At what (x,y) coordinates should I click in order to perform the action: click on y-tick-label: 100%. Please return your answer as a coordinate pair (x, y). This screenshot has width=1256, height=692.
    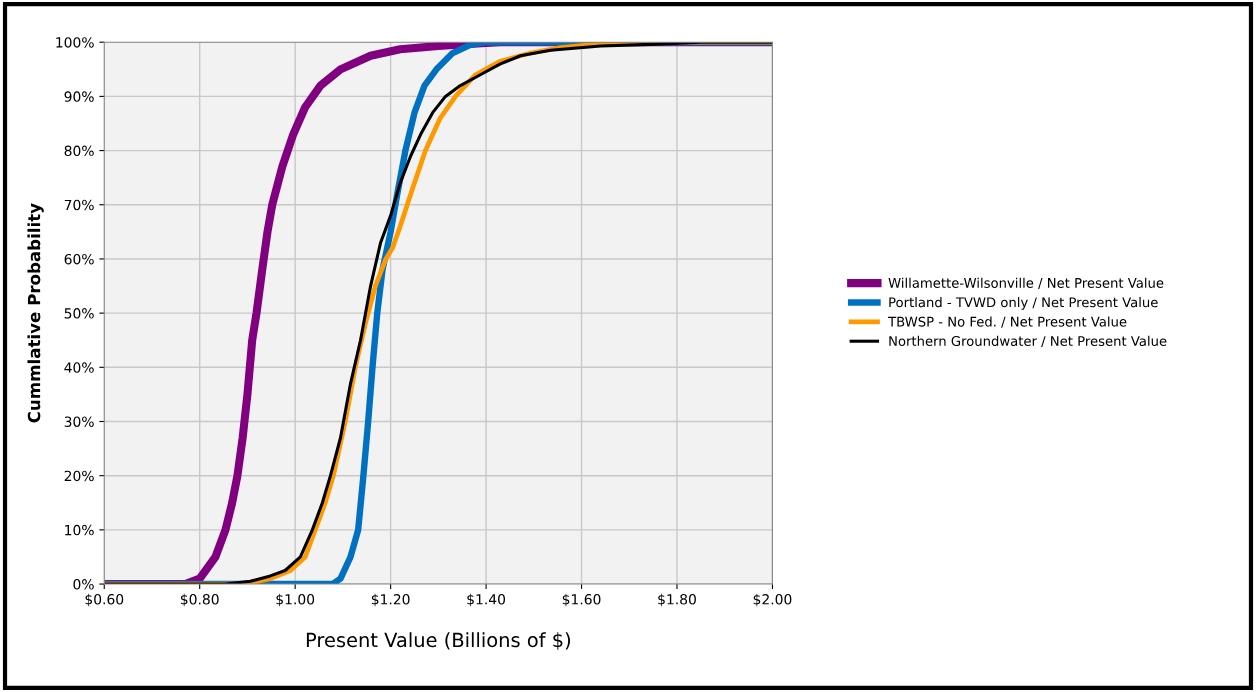
    Looking at the image, I should click on (75, 42).